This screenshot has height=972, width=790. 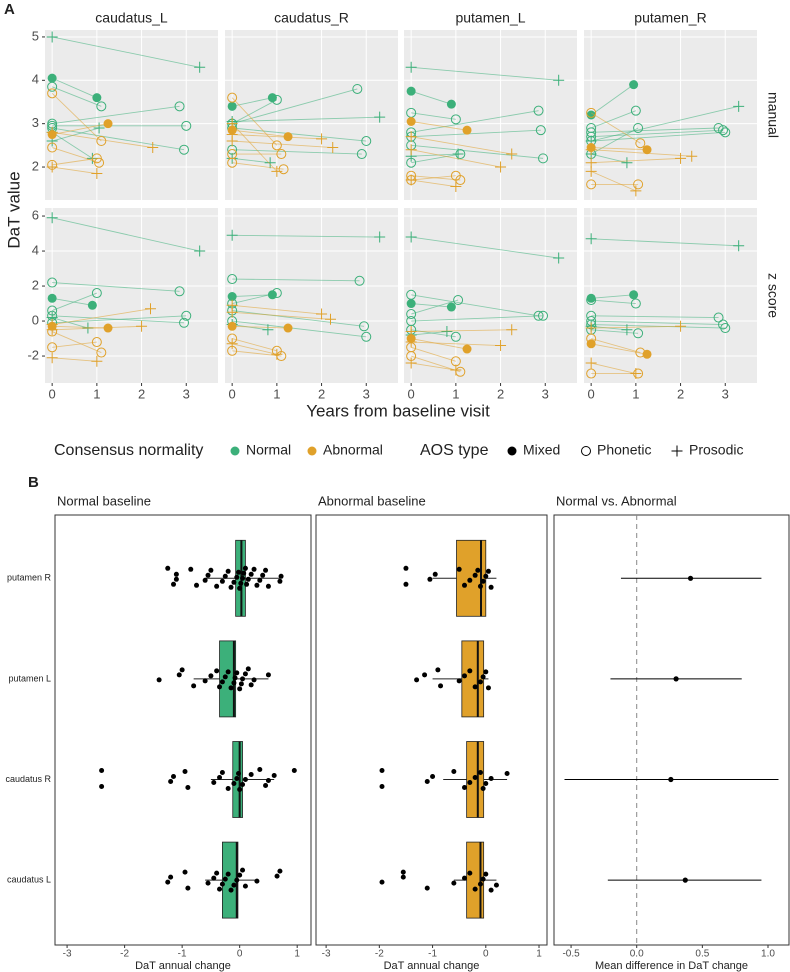 I want to click on x-tick-label: 3, so click(x=186, y=393).